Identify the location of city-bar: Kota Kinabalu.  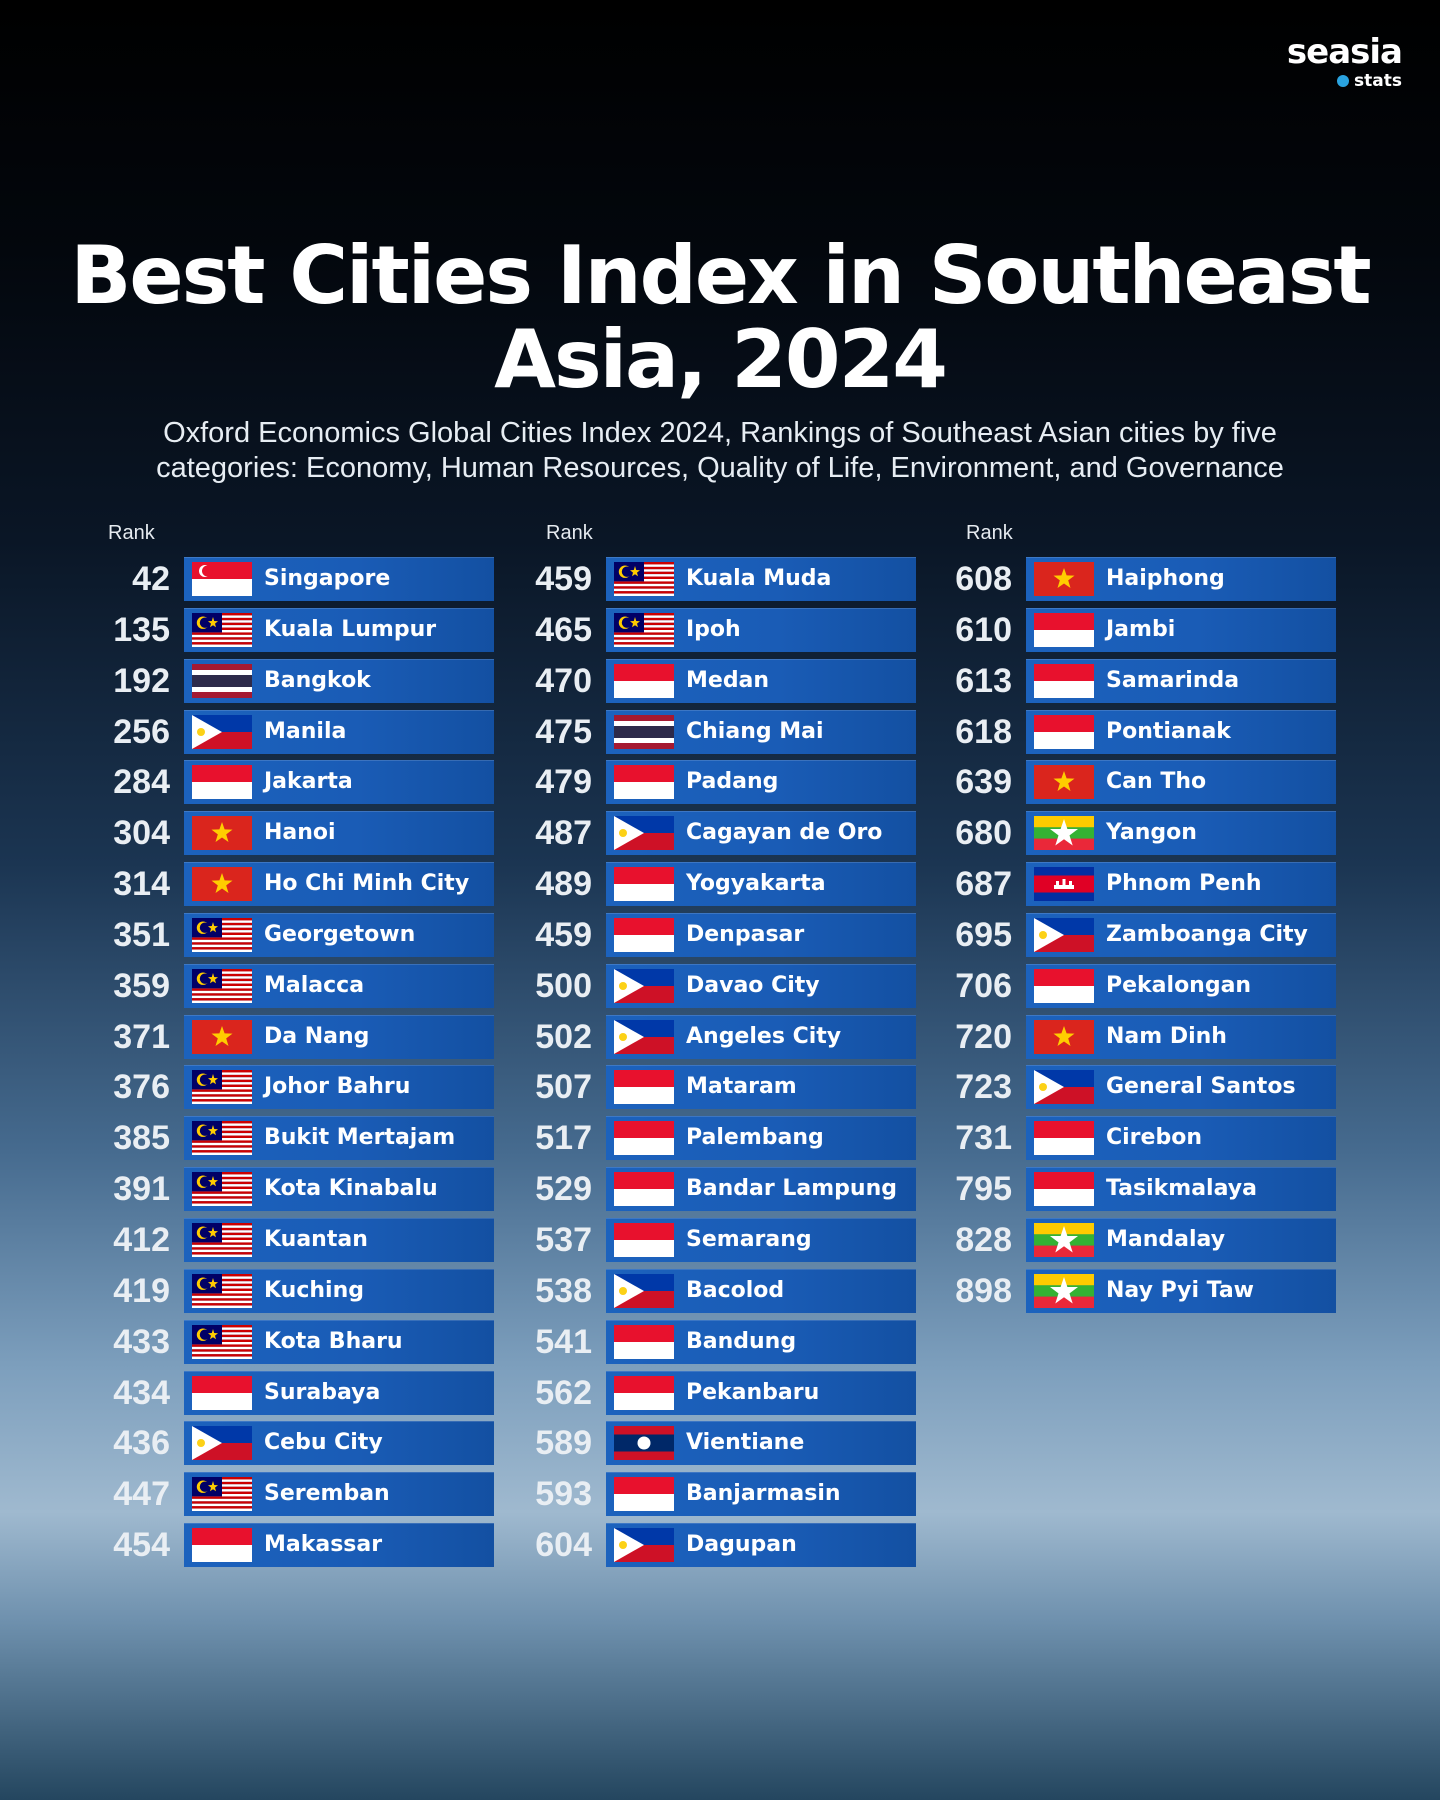
(339, 1189).